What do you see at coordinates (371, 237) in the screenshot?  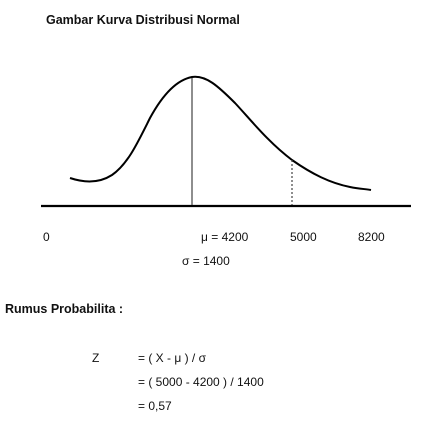 I see `axis-label-8200: 8200` at bounding box center [371, 237].